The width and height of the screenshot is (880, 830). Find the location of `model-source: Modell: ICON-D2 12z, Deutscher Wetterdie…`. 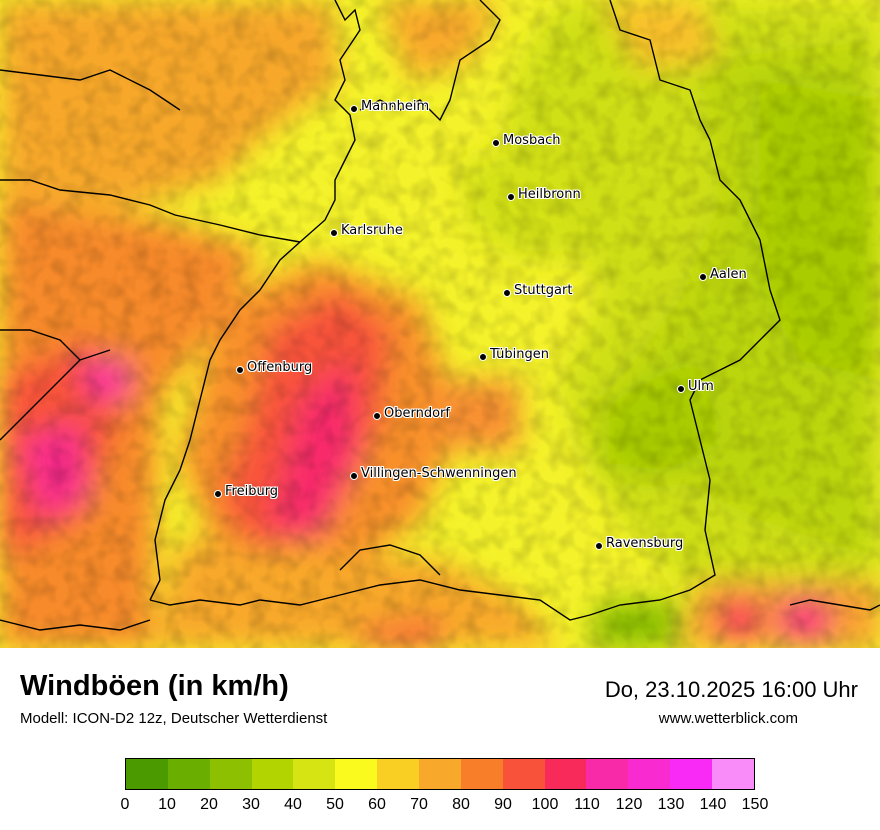

model-source: Modell: ICON-D2 12z, Deutscher Wetterdie… is located at coordinates (174, 718).